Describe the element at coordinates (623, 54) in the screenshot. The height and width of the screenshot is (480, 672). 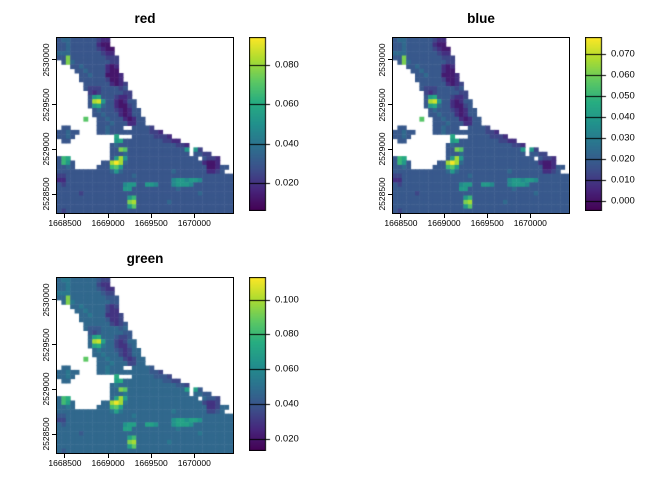
I see `colorbar-label: 0.070` at that location.